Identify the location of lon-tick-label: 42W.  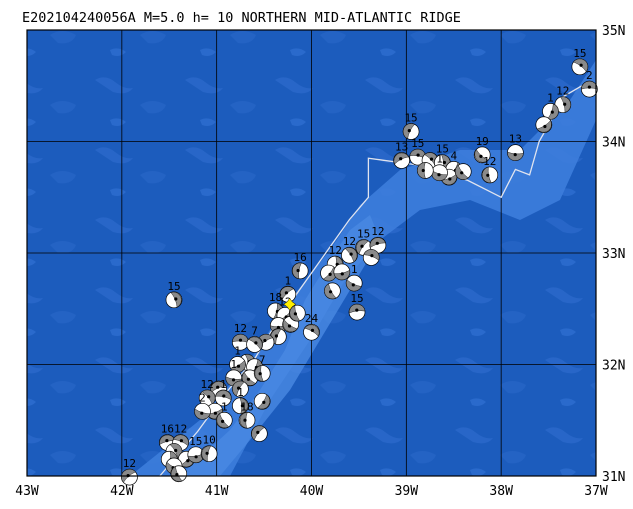
(122, 491).